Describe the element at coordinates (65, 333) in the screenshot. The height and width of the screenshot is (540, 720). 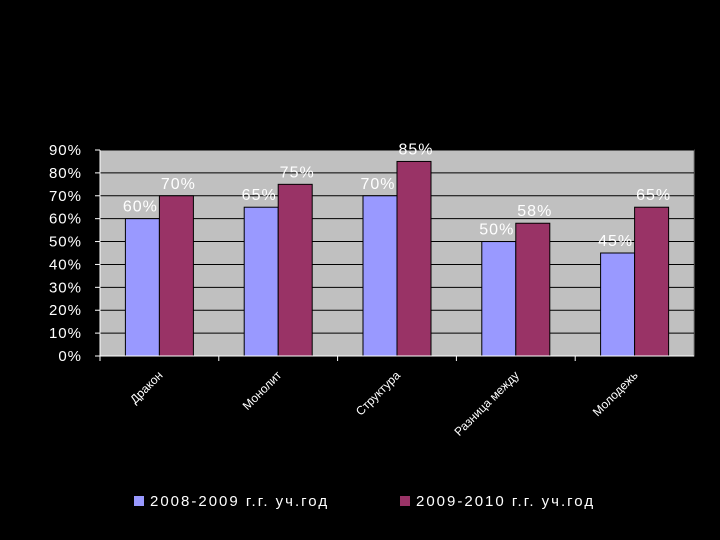
I see `y-tick-label: 10%` at that location.